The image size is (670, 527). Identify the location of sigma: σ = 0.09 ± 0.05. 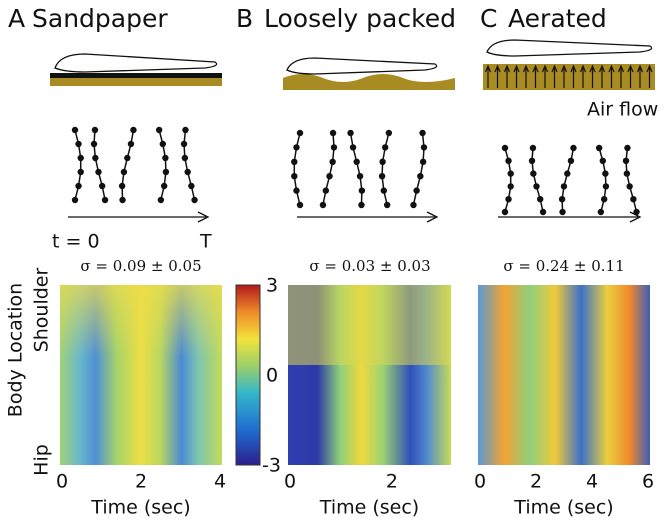
(140, 266).